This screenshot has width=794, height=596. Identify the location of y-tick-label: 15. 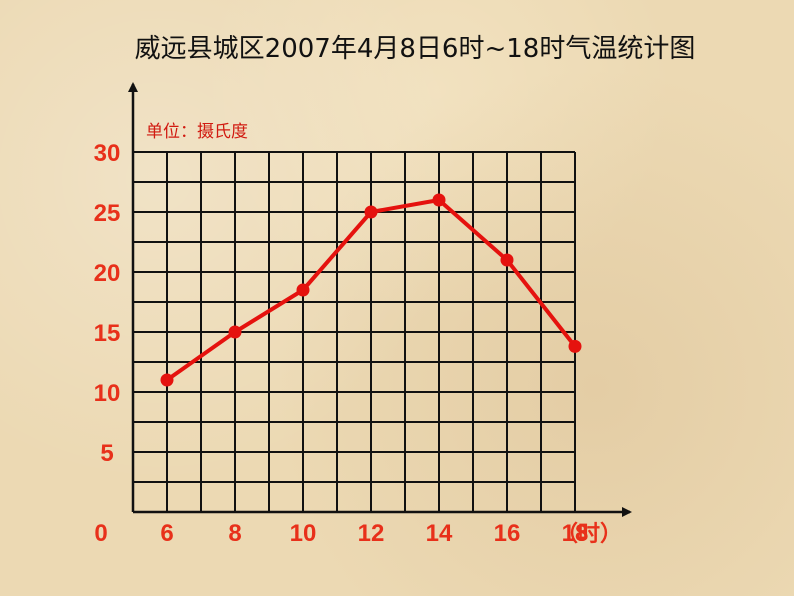
(107, 333).